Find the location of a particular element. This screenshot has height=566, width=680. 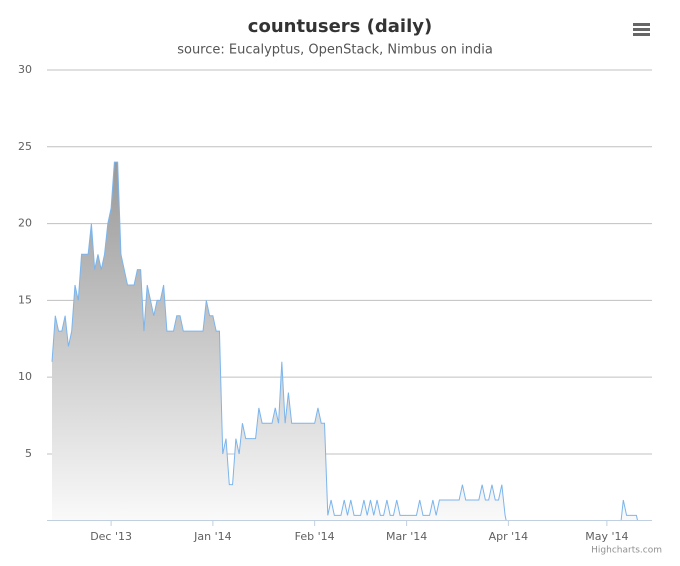

menu-button is located at coordinates (642, 29).